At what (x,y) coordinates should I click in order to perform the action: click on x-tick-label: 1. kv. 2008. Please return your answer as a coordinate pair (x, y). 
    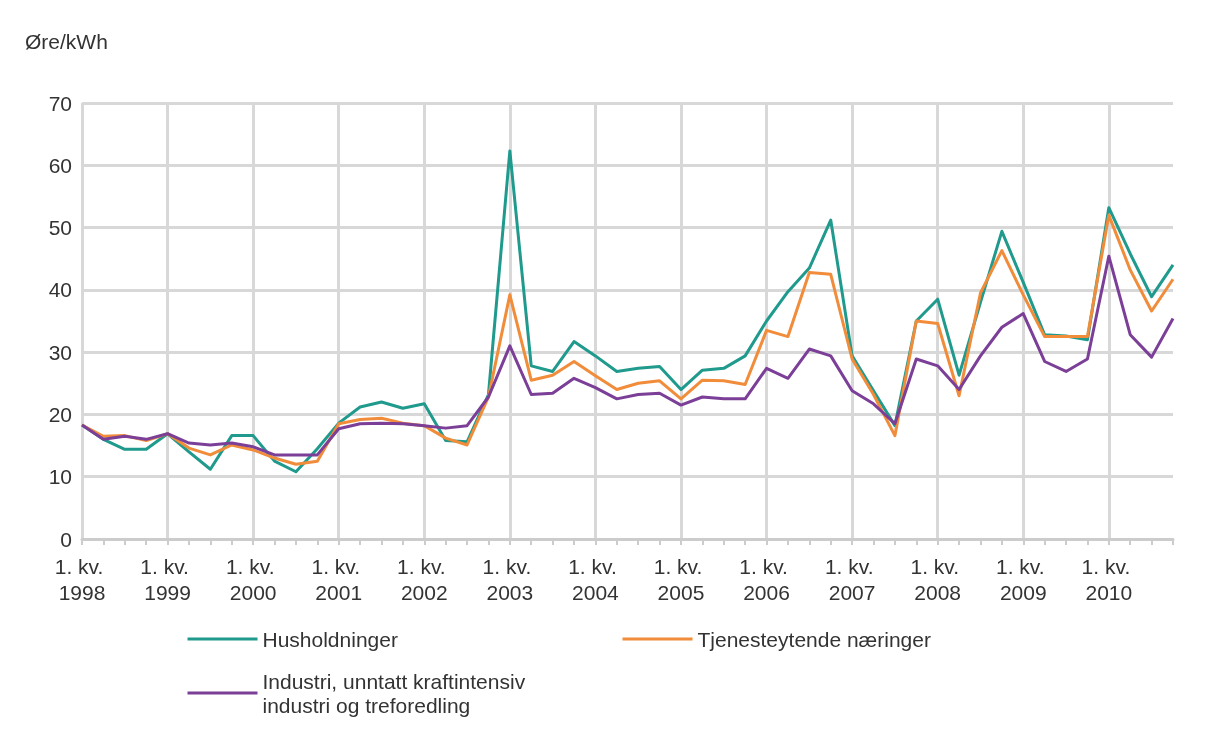
    Looking at the image, I should click on (937, 579).